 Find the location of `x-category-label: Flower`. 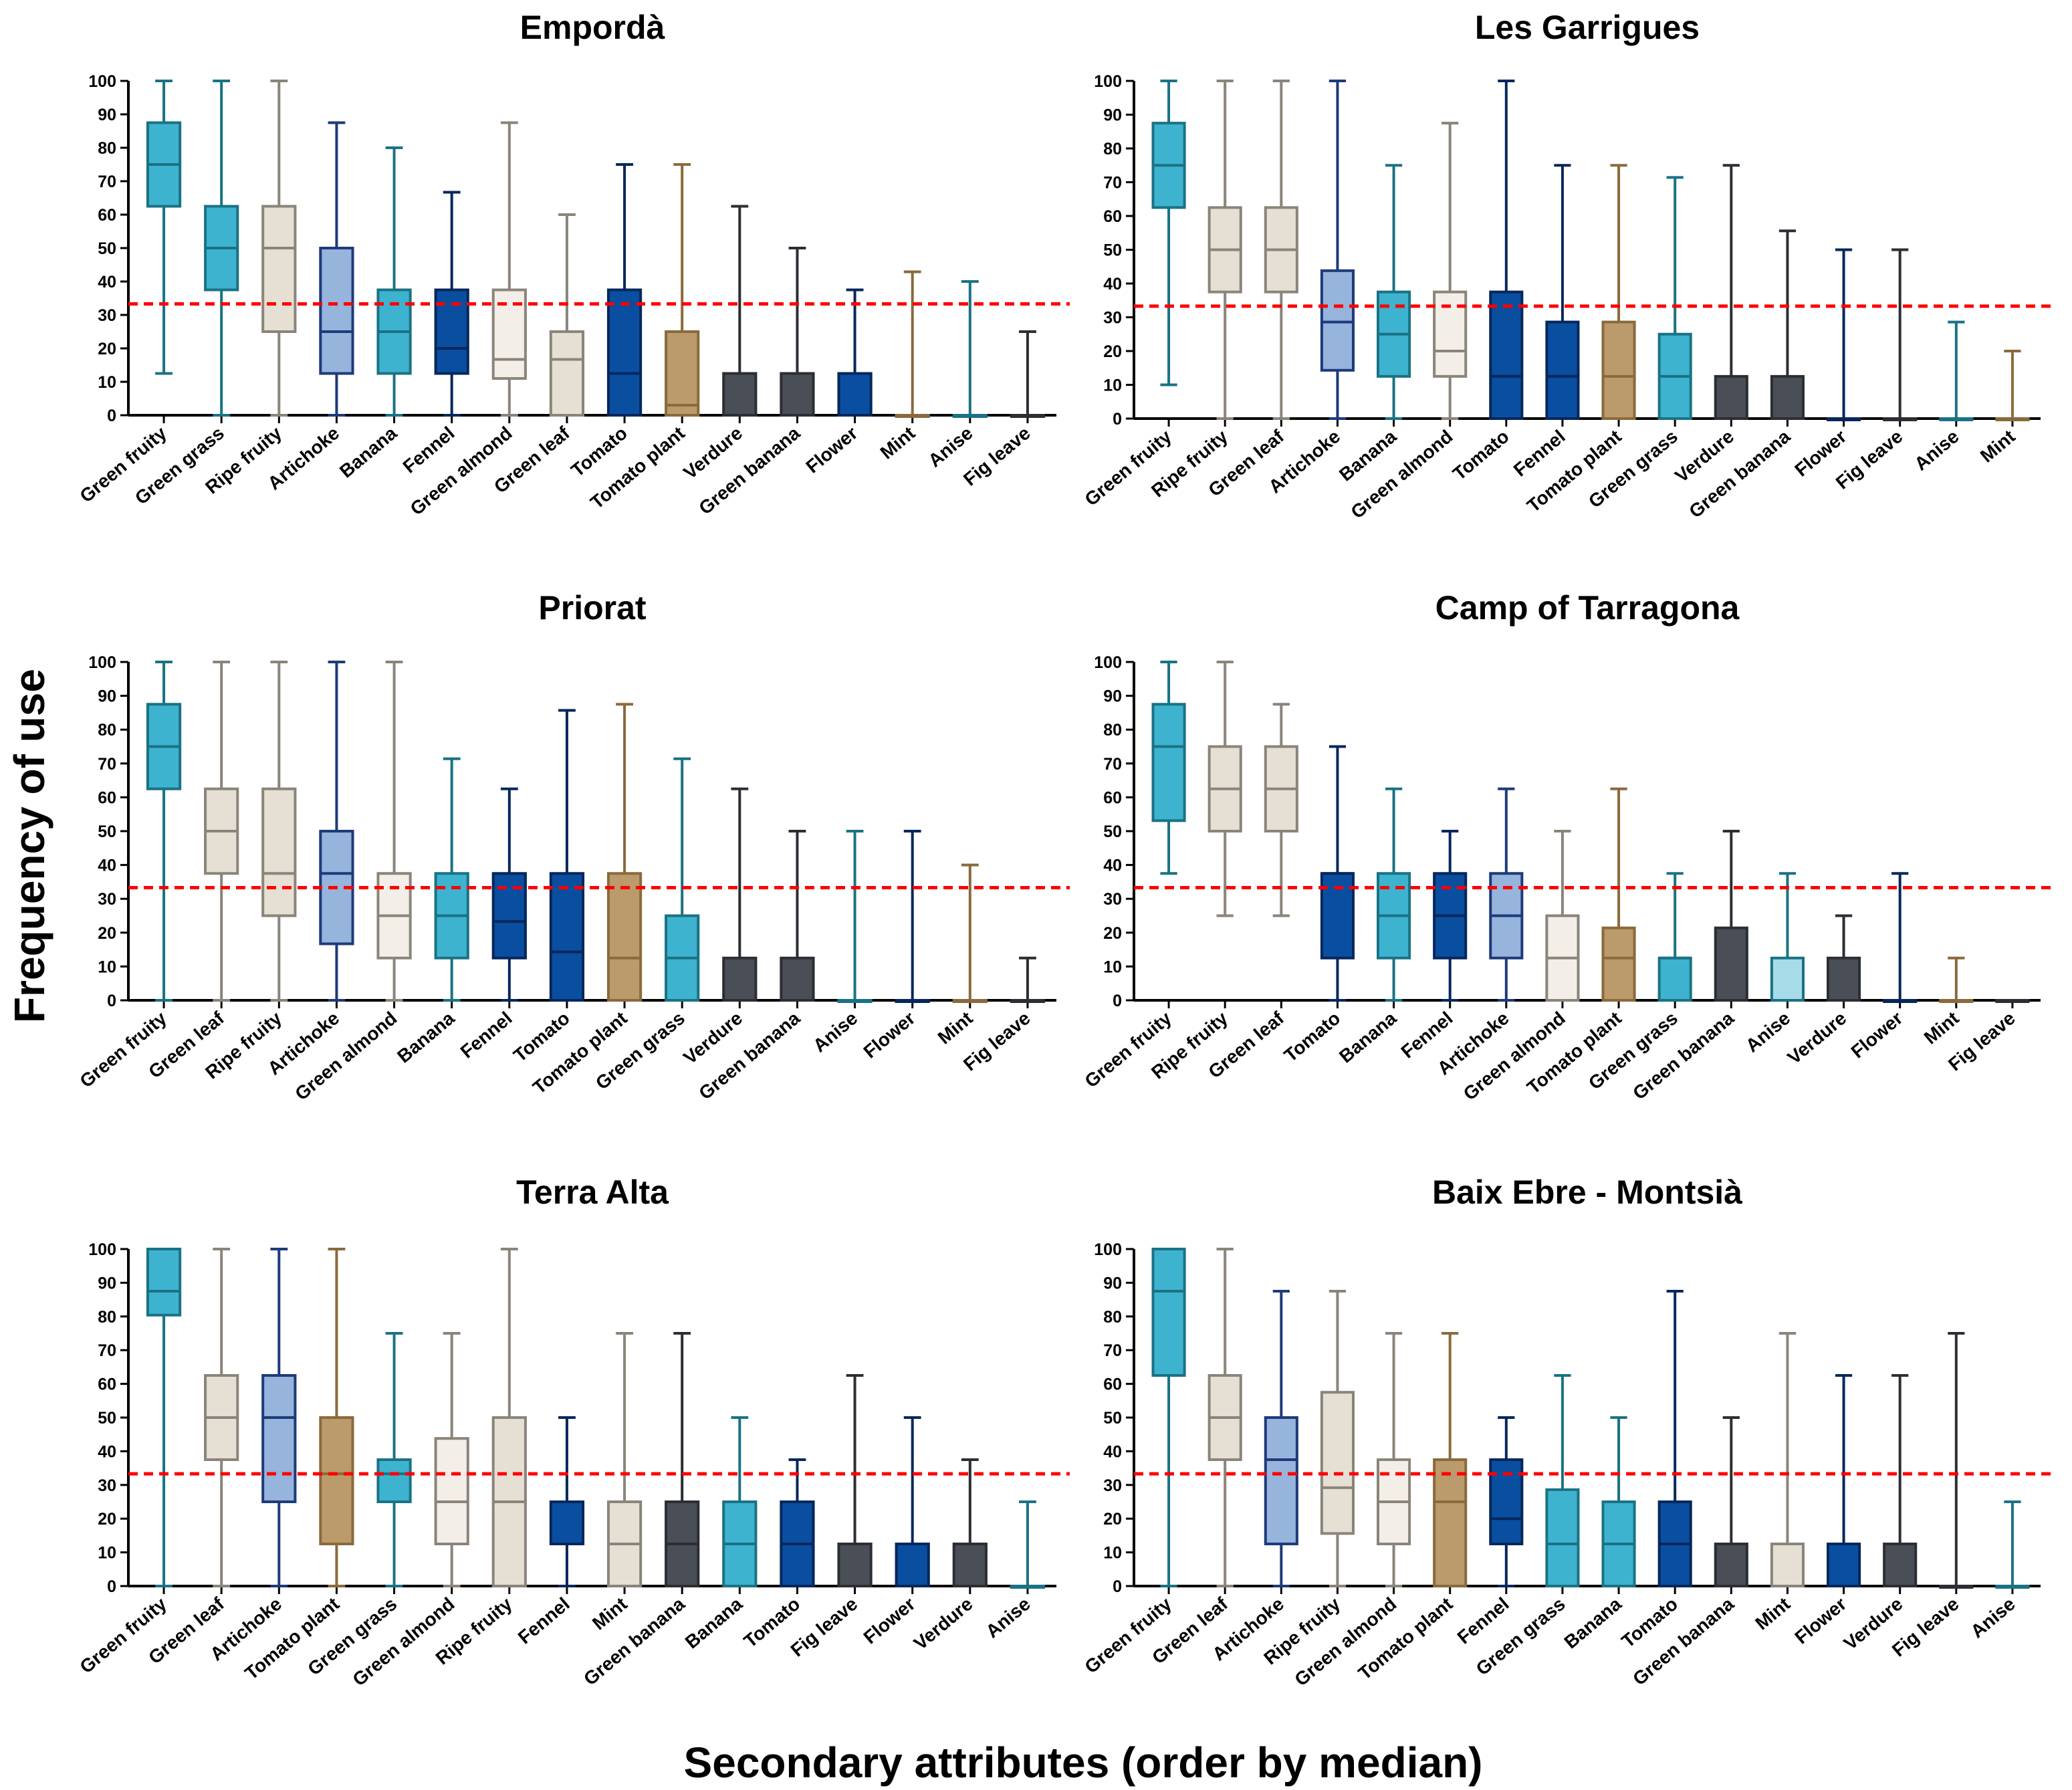

x-category-label: Flower is located at coordinates (832, 450).